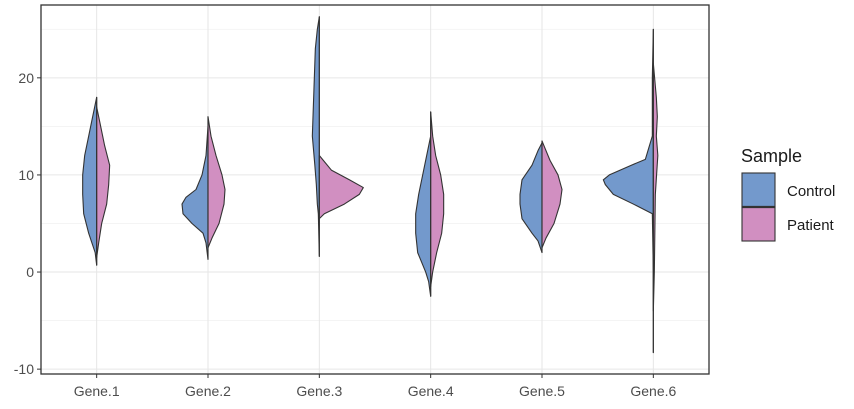 The width and height of the screenshot is (854, 409). What do you see at coordinates (758, 190) in the screenshot?
I see `legend-key-control` at bounding box center [758, 190].